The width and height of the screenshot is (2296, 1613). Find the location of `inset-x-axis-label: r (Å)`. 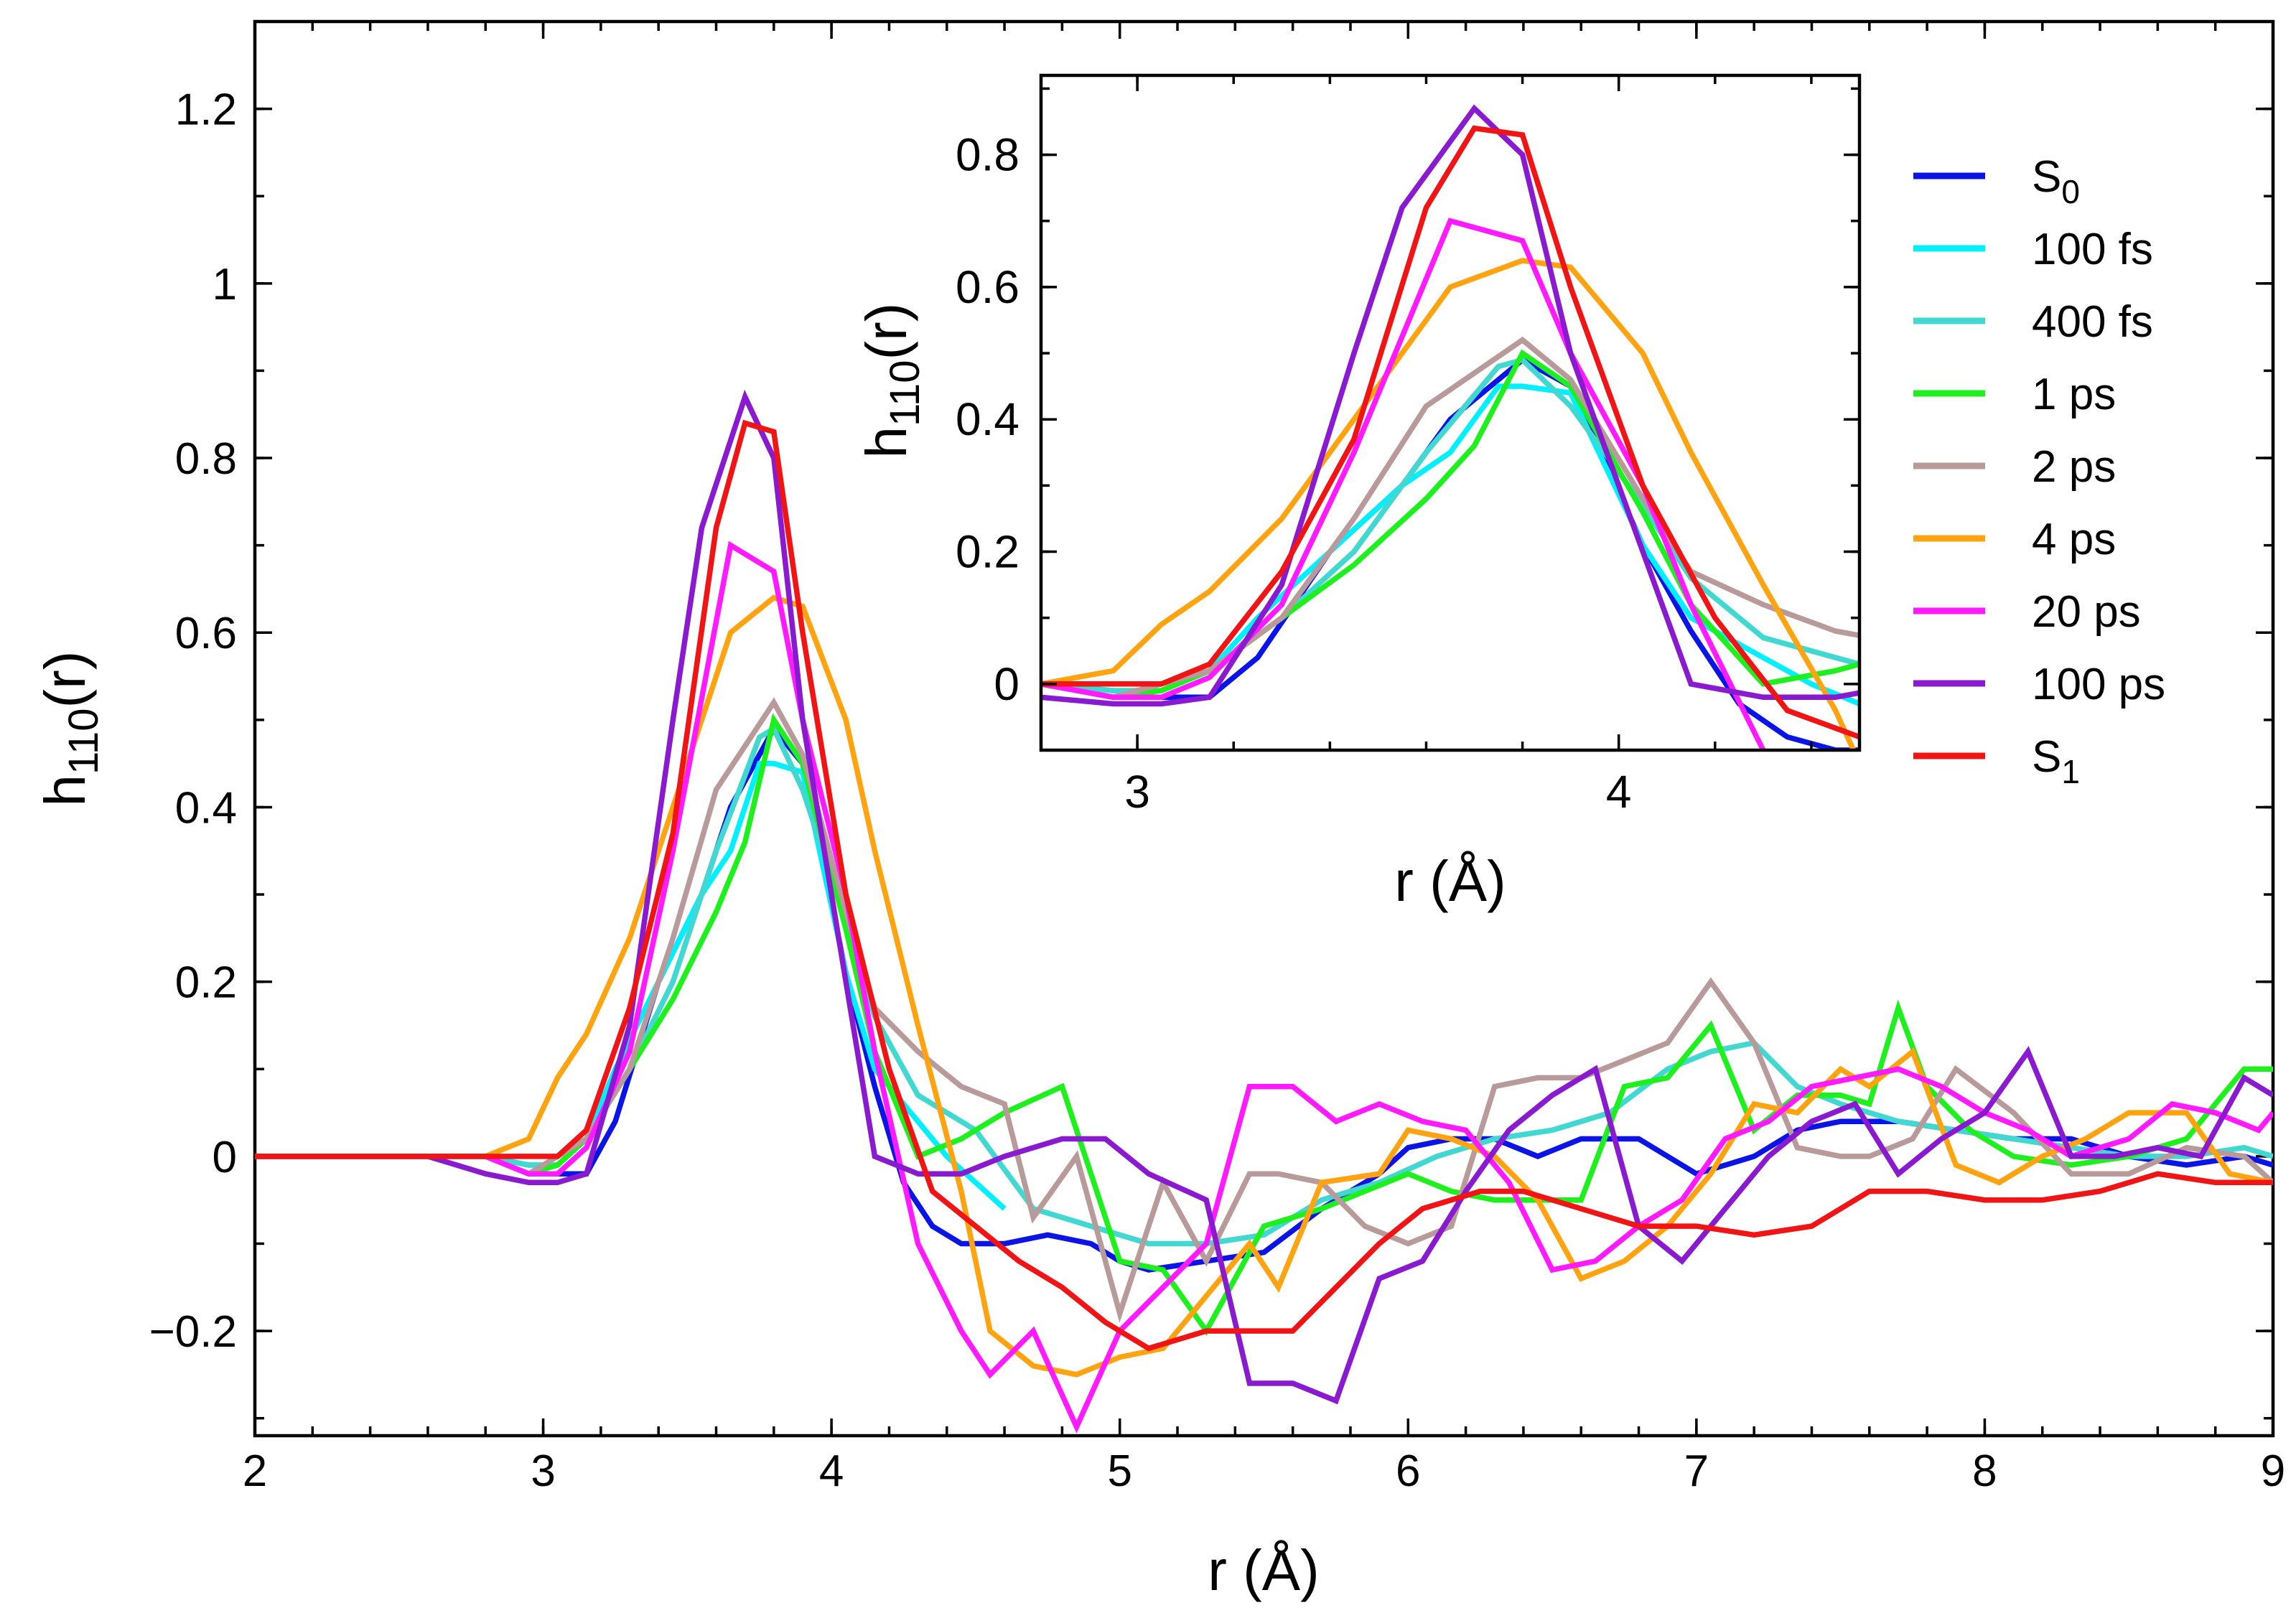

inset-x-axis-label: r (Å) is located at coordinates (1450, 881).